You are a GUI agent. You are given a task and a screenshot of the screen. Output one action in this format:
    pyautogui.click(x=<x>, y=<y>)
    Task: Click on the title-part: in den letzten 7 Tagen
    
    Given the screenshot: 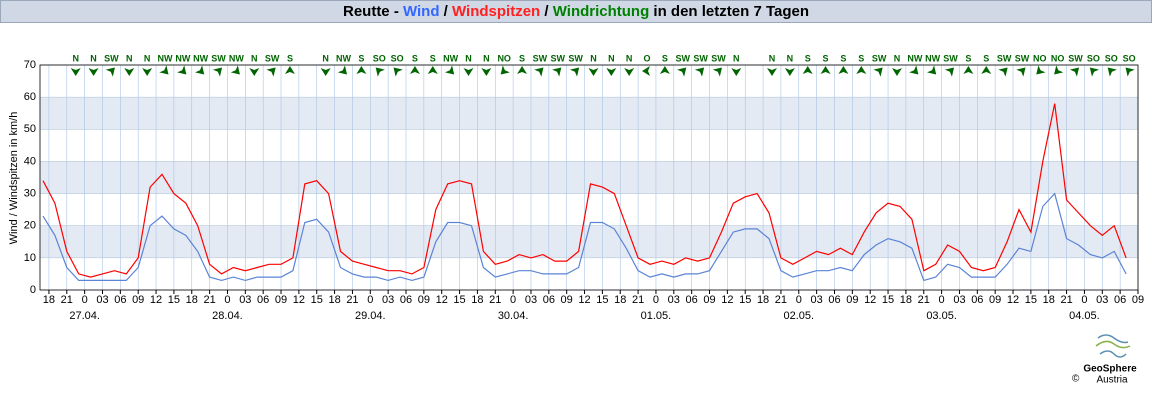 What is the action you would take?
    pyautogui.click(x=729, y=11)
    